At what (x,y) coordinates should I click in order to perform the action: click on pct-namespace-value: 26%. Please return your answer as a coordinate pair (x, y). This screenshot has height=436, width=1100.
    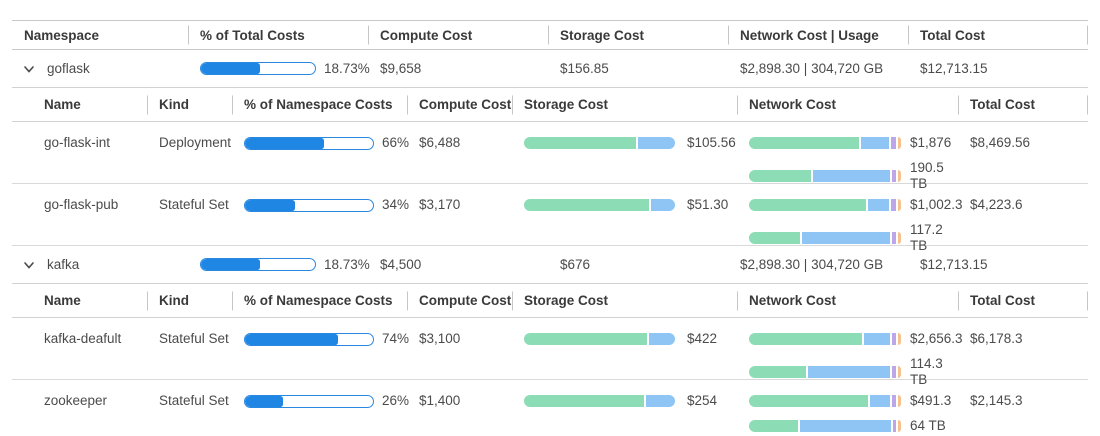
    Looking at the image, I should click on (396, 400).